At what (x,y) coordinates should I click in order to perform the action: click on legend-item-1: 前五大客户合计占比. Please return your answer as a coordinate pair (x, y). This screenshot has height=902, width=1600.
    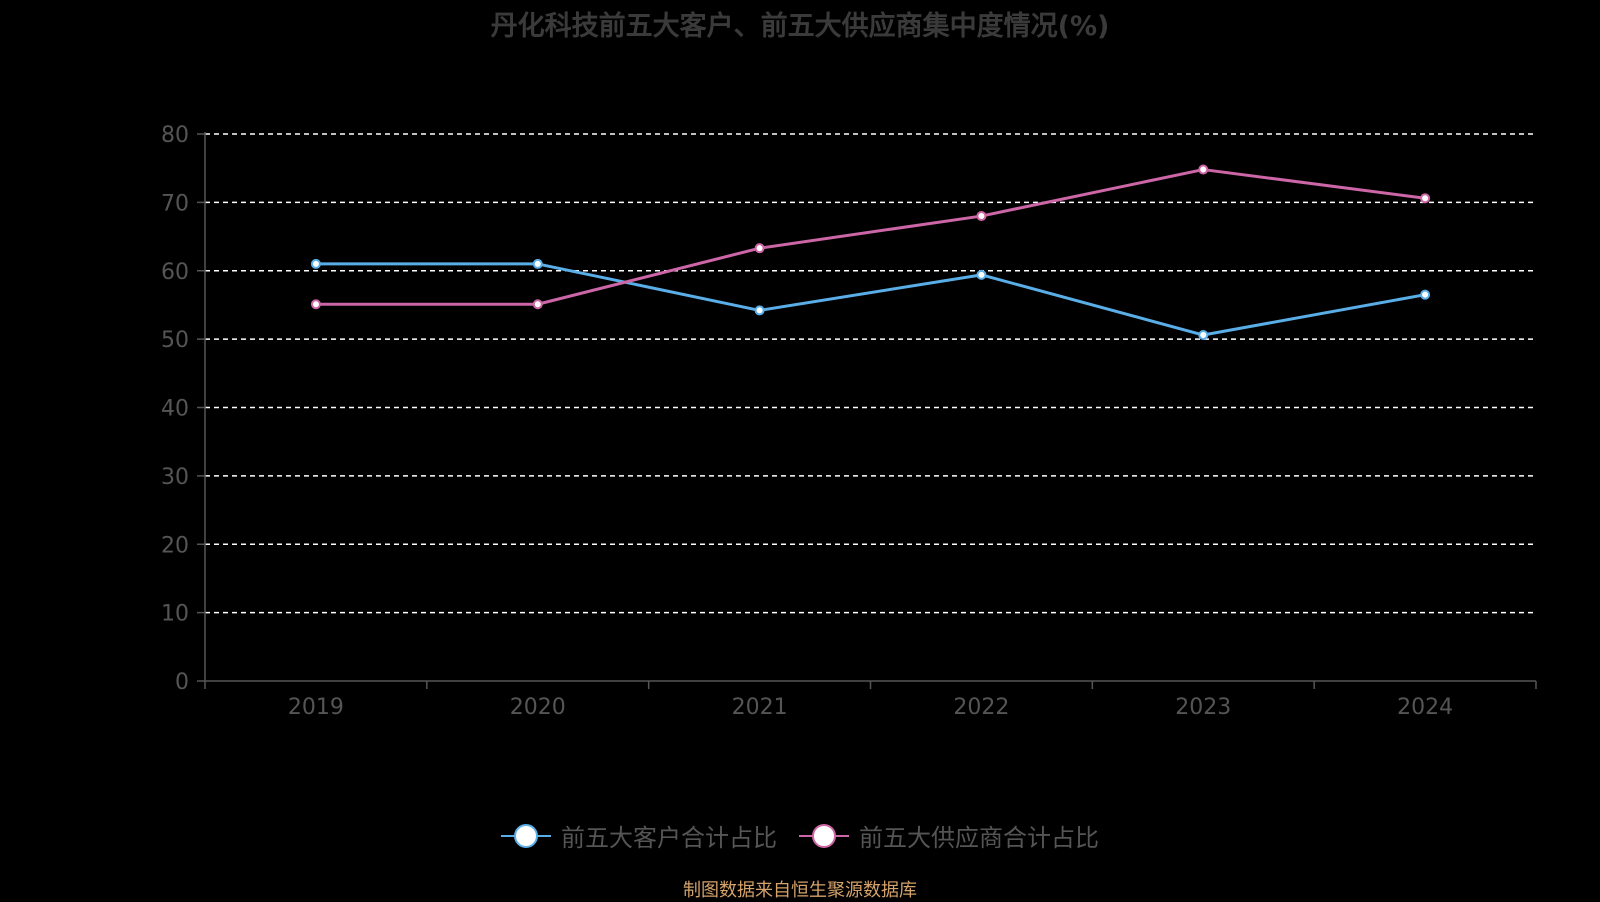
    Looking at the image, I should click on (639, 835).